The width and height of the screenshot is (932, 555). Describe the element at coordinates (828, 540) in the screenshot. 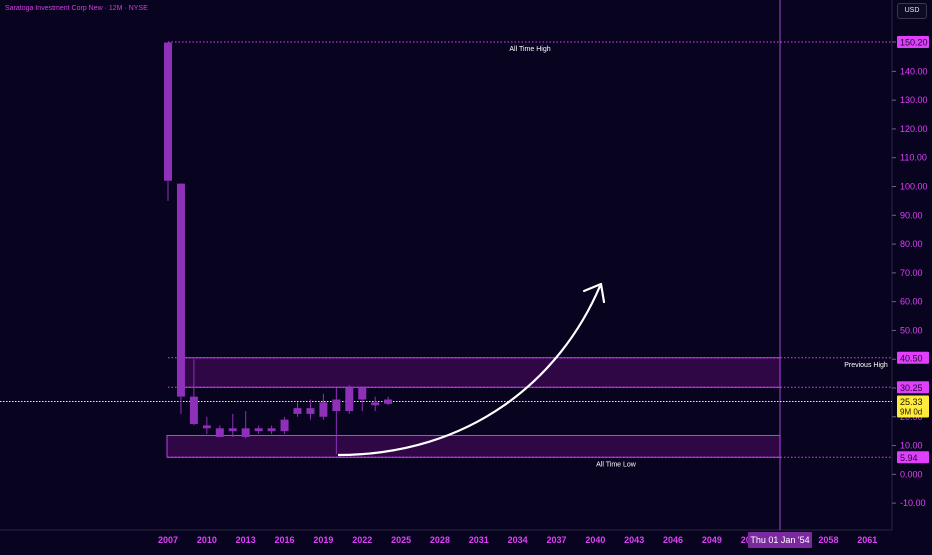

I see `x-tick-label: 2058` at that location.